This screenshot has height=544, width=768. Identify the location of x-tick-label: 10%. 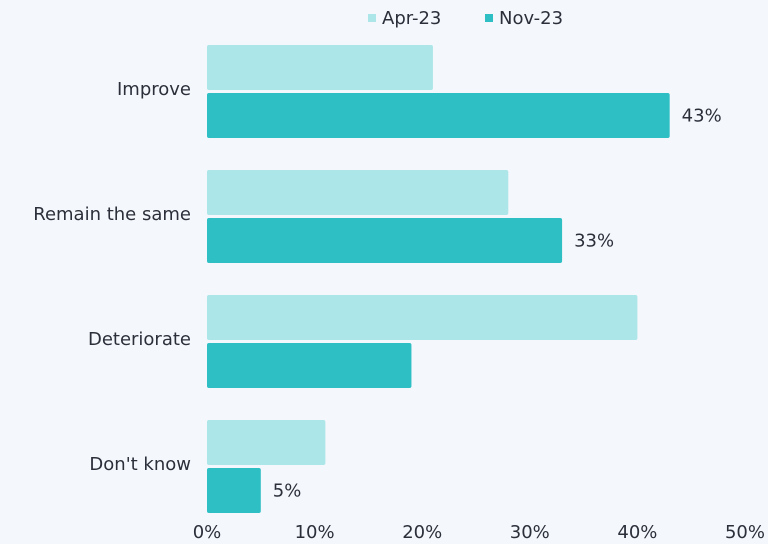
(315, 532).